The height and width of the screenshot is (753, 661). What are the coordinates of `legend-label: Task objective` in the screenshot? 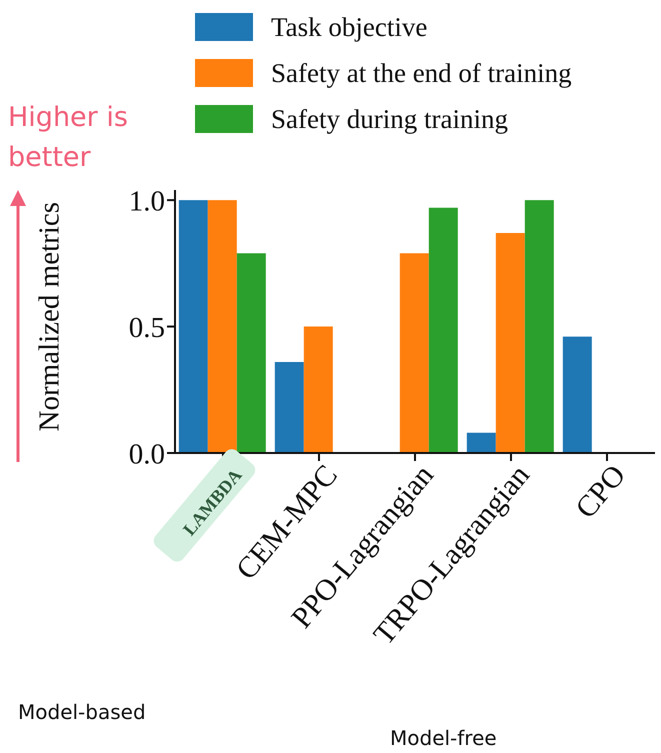 It's located at (349, 27).